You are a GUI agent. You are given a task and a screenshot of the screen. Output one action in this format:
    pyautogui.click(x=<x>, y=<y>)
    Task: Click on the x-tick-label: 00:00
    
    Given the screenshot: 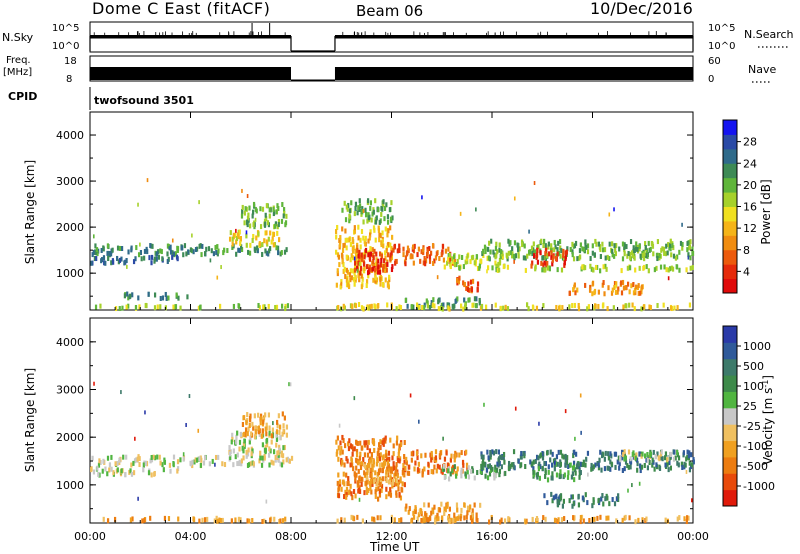 What is the action you would take?
    pyautogui.click(x=90, y=536)
    